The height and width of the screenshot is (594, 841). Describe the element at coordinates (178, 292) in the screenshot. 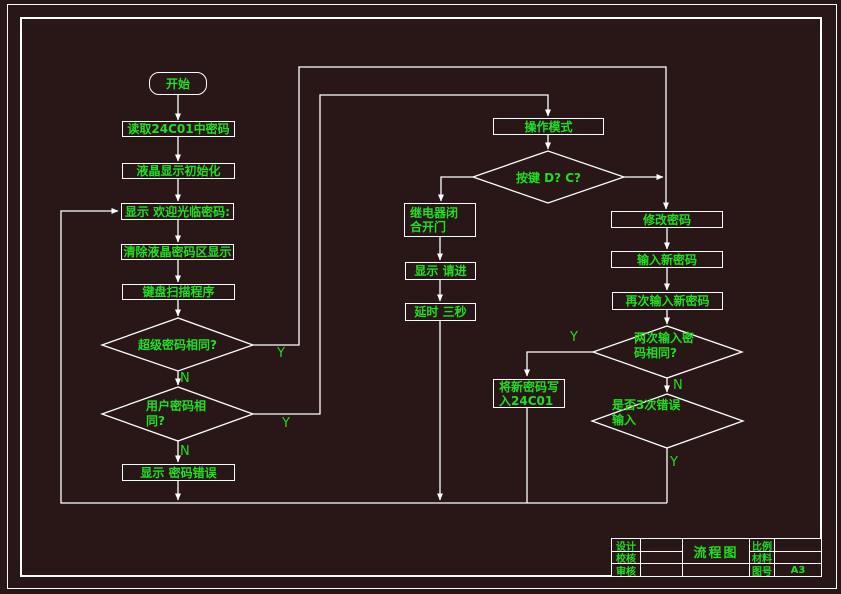

I see `flow-node-keyboard-scan: 键盘扫描程序` at that location.